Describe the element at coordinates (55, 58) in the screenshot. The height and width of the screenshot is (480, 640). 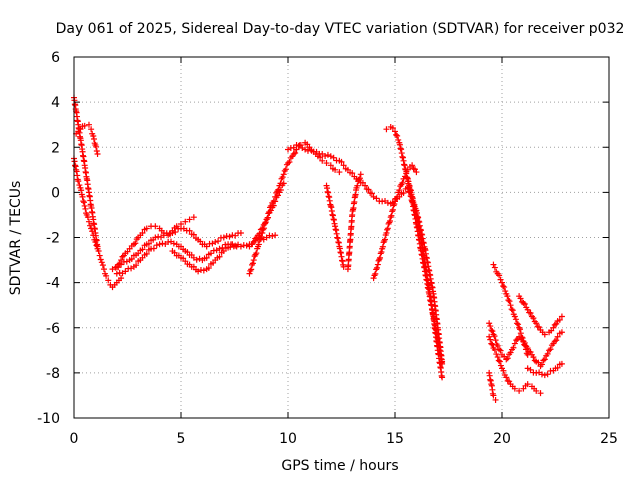
I see `y-tick-label: 6` at that location.